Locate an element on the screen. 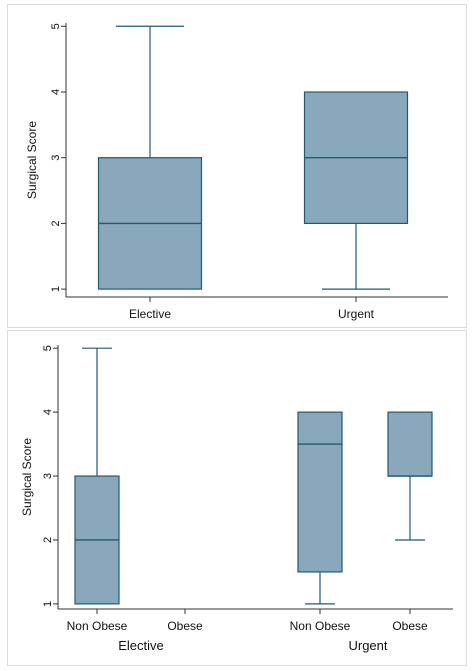 This screenshot has height=671, width=474. x-tick-label: Elective is located at coordinates (150, 314).